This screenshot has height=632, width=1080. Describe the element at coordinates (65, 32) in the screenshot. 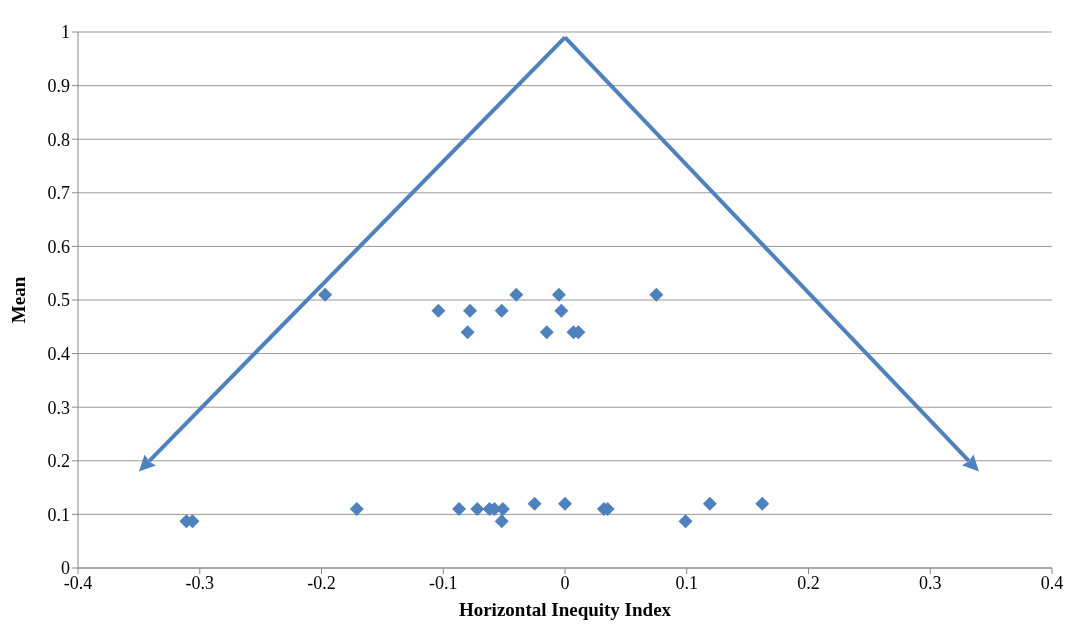

I see `y-tick-label: 1` at that location.